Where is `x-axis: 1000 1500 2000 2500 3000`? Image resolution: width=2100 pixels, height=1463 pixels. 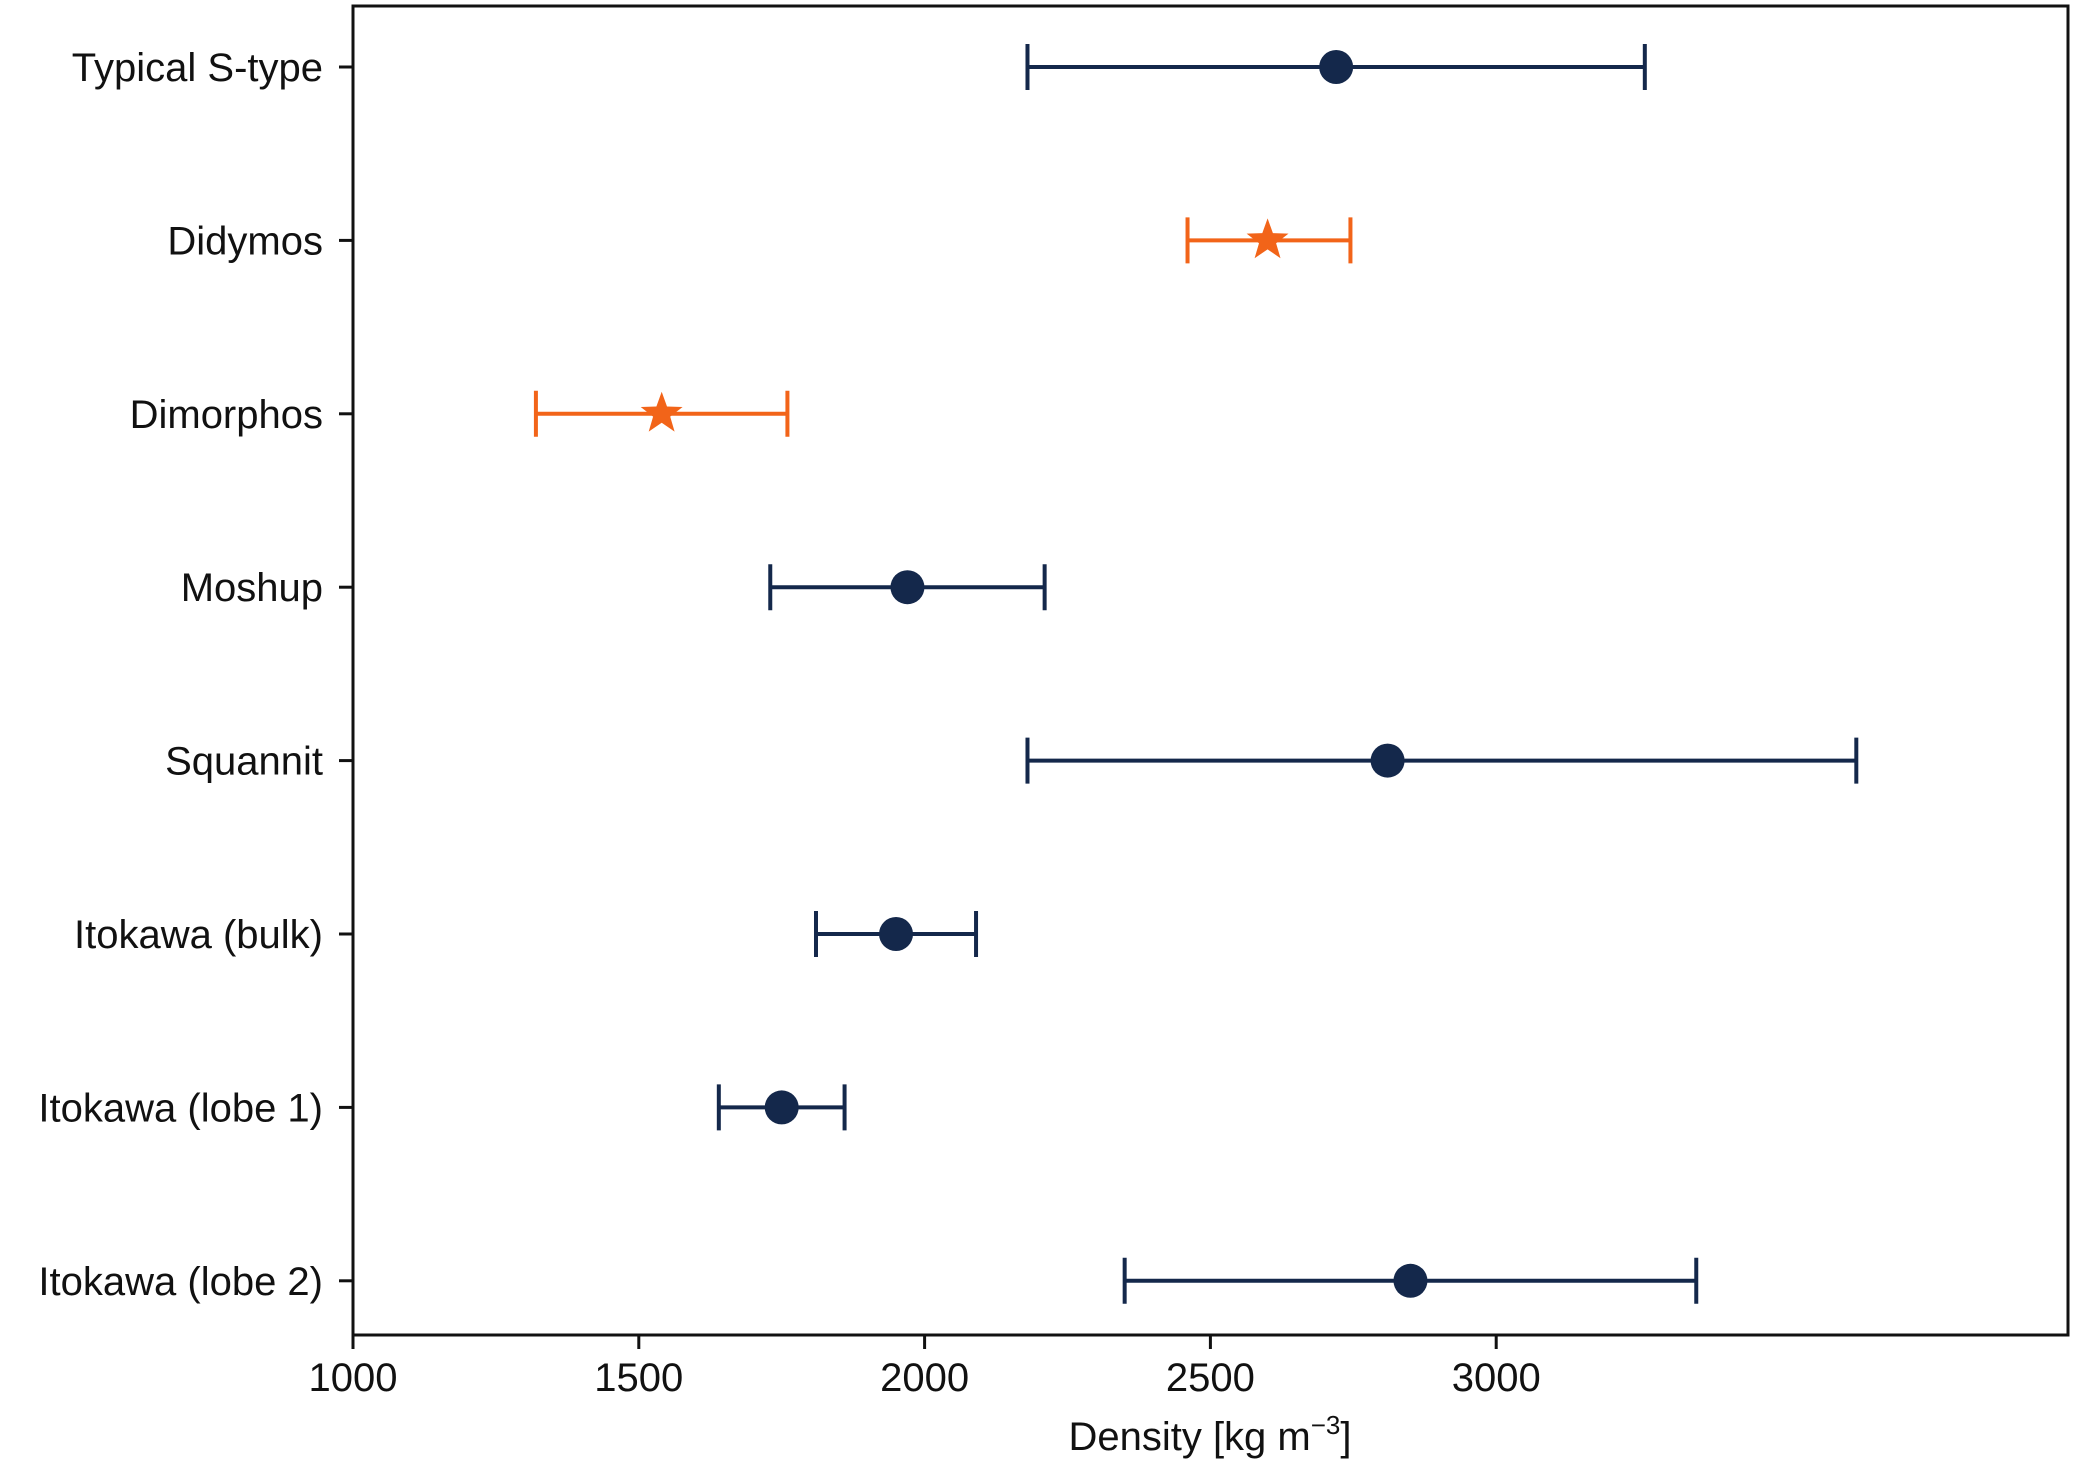
x-axis: 1000 1500 2000 2500 3000 is located at coordinates (925, 1367).